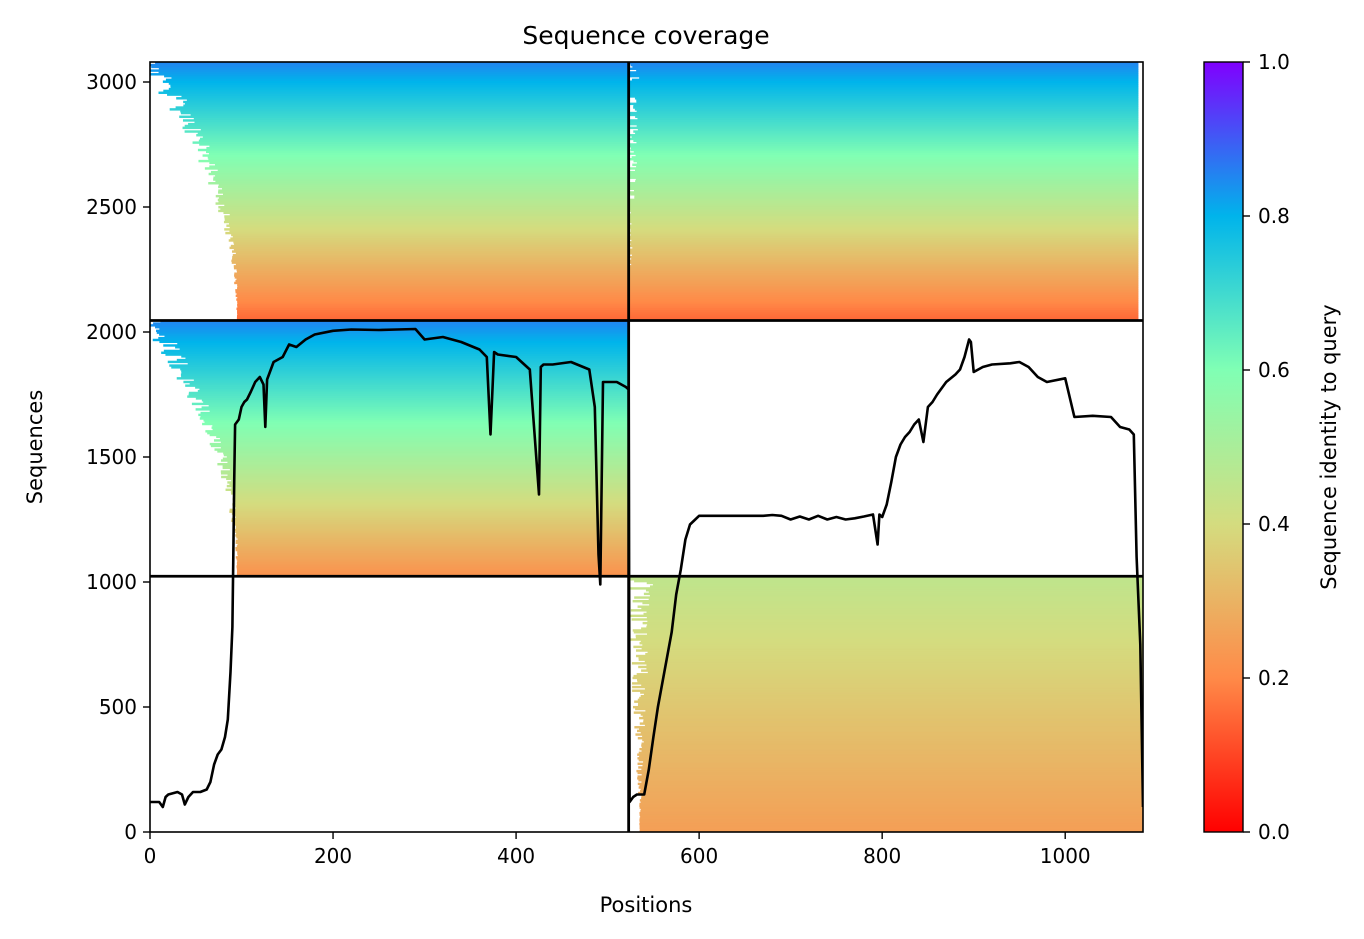  What do you see at coordinates (1329, 446) in the screenshot?
I see `colorbar-label: Sequence identity to query` at bounding box center [1329, 446].